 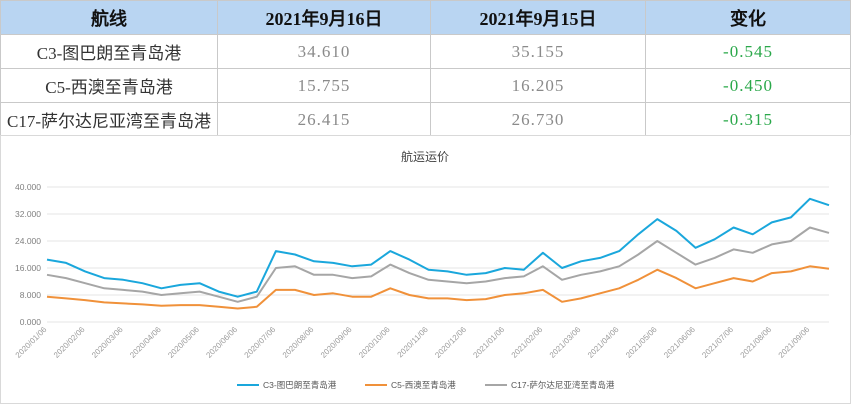 What do you see at coordinates (748, 119) in the screenshot?
I see `change-cell: -0.315` at bounding box center [748, 119].